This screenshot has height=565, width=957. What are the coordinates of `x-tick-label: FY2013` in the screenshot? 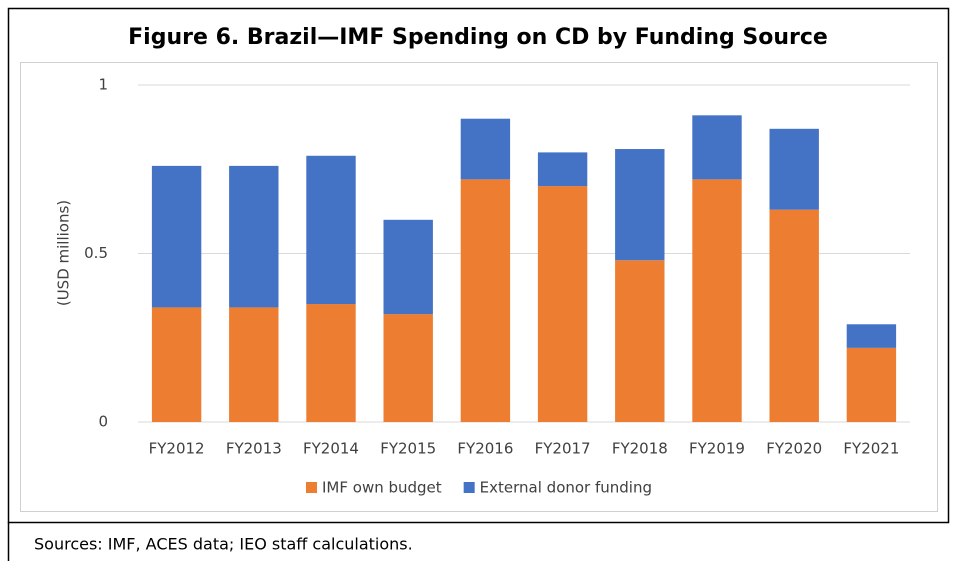 It's located at (254, 449).